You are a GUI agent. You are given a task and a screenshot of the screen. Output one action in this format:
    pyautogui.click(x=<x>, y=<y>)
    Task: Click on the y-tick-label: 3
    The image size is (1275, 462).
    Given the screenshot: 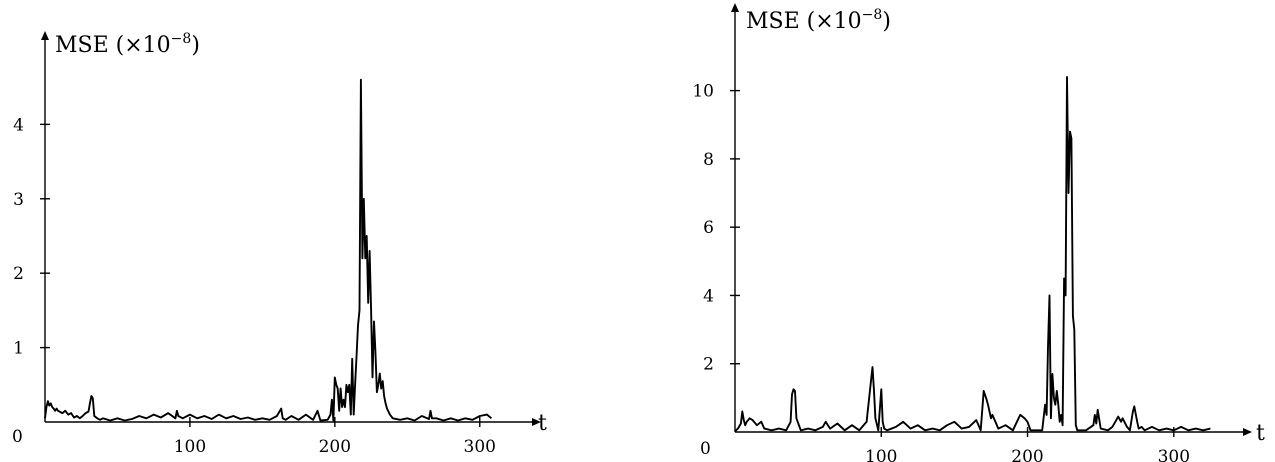 What is the action you would take?
    pyautogui.click(x=18, y=200)
    